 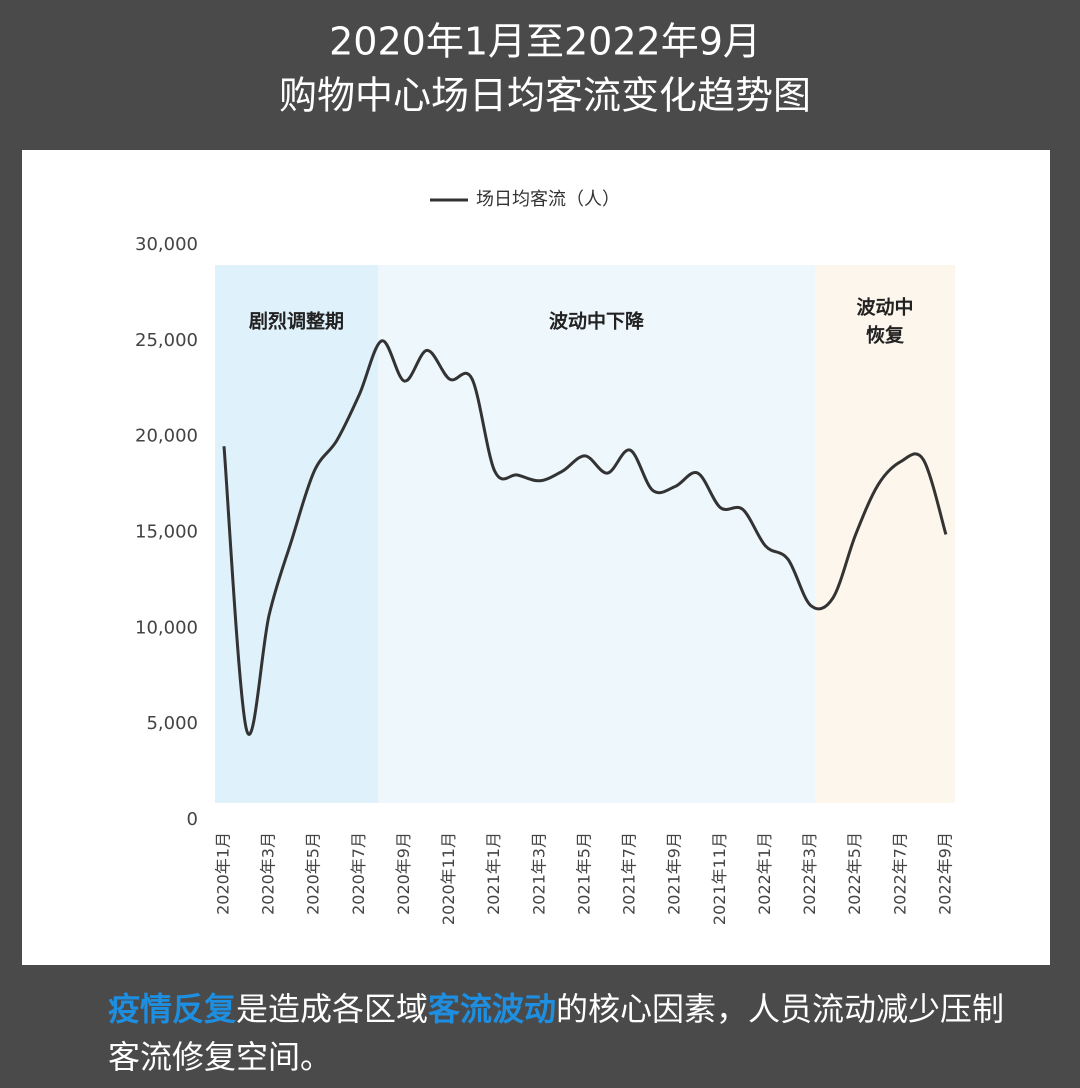 I want to click on x-tick-label: 2021年7月, so click(x=629, y=873).